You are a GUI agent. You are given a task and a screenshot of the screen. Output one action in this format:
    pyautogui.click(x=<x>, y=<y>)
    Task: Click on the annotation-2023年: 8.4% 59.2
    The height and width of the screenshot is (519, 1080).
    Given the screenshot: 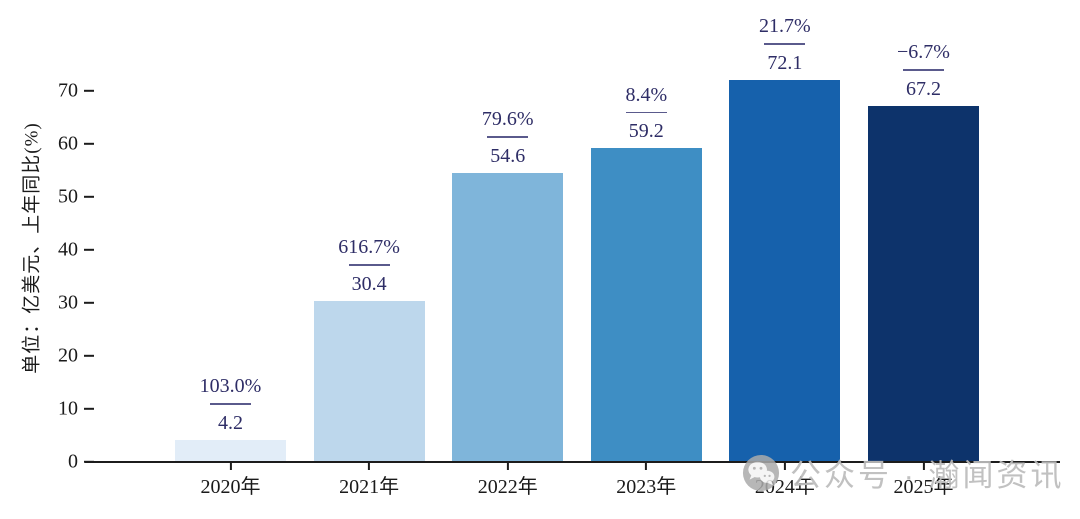 What is the action you would take?
    pyautogui.click(x=646, y=113)
    